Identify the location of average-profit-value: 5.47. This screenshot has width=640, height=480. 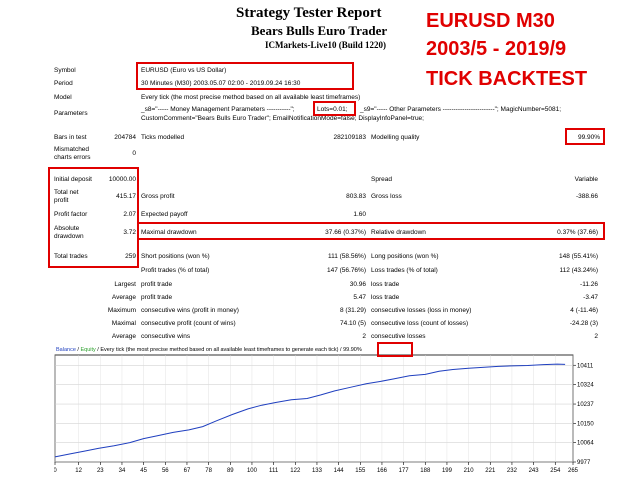
(359, 297).